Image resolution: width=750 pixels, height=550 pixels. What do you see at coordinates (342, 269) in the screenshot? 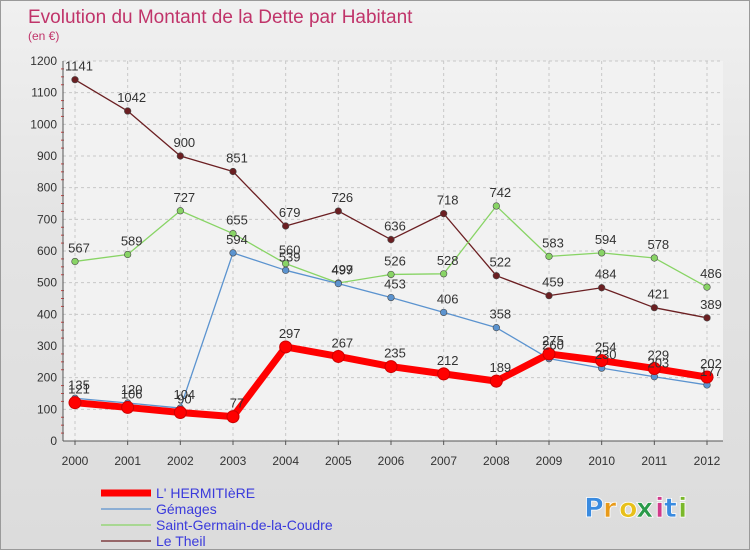
I see `data-label: 499` at bounding box center [342, 269].